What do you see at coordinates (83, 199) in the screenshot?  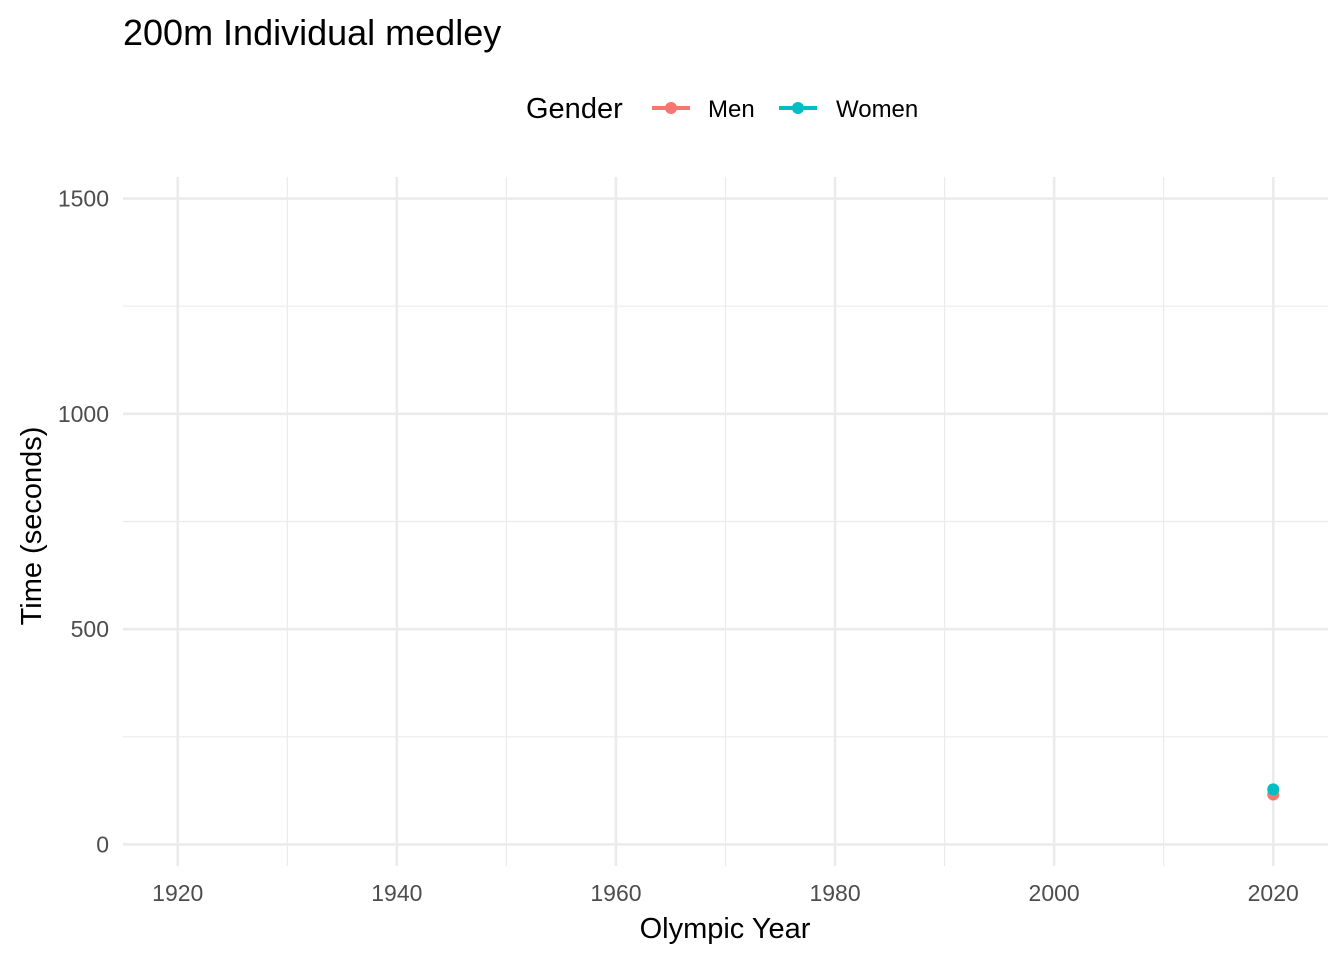 I see `y-tick-label: 1500` at bounding box center [83, 199].